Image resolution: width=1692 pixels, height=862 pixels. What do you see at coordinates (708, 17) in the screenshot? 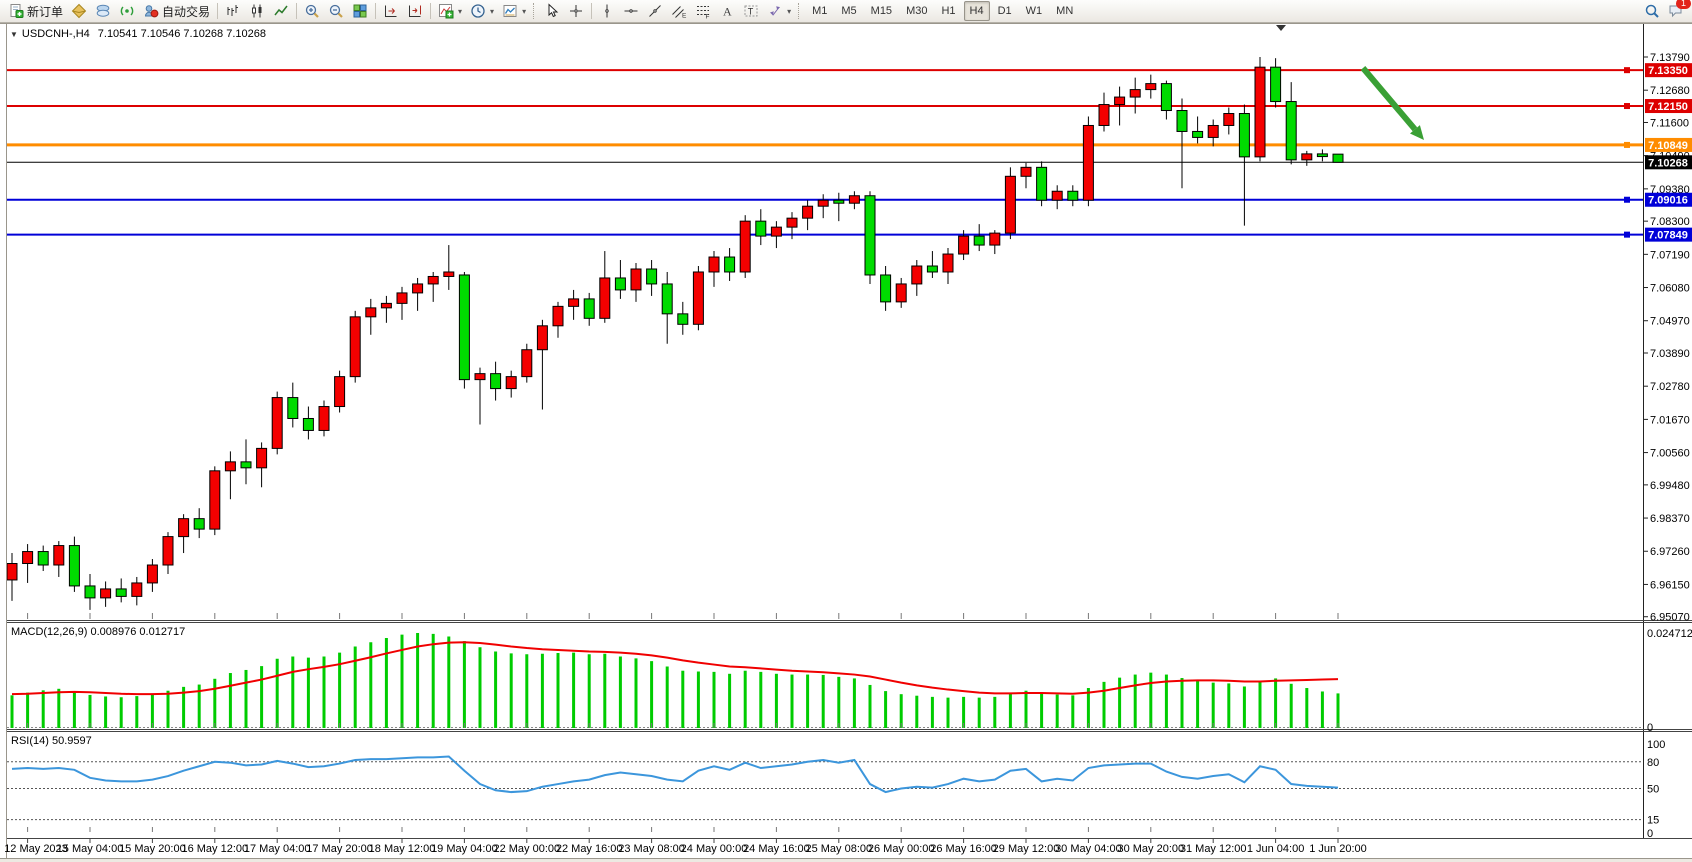
I see `svg-text: F` at bounding box center [708, 17].